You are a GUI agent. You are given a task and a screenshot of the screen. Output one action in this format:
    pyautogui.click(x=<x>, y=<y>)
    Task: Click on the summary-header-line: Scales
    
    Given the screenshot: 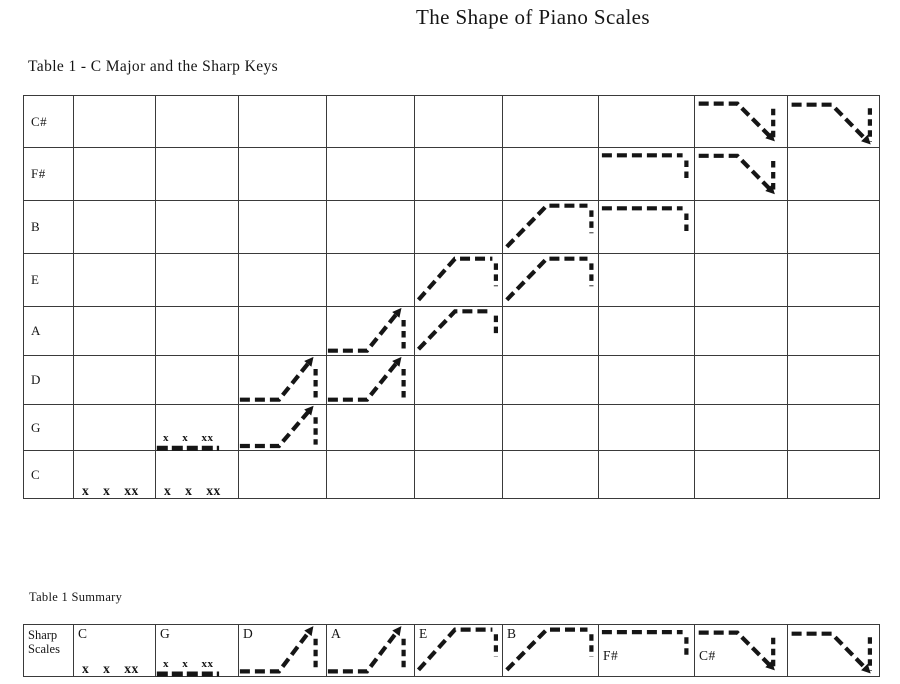 What is the action you would take?
    pyautogui.click(x=44, y=649)
    